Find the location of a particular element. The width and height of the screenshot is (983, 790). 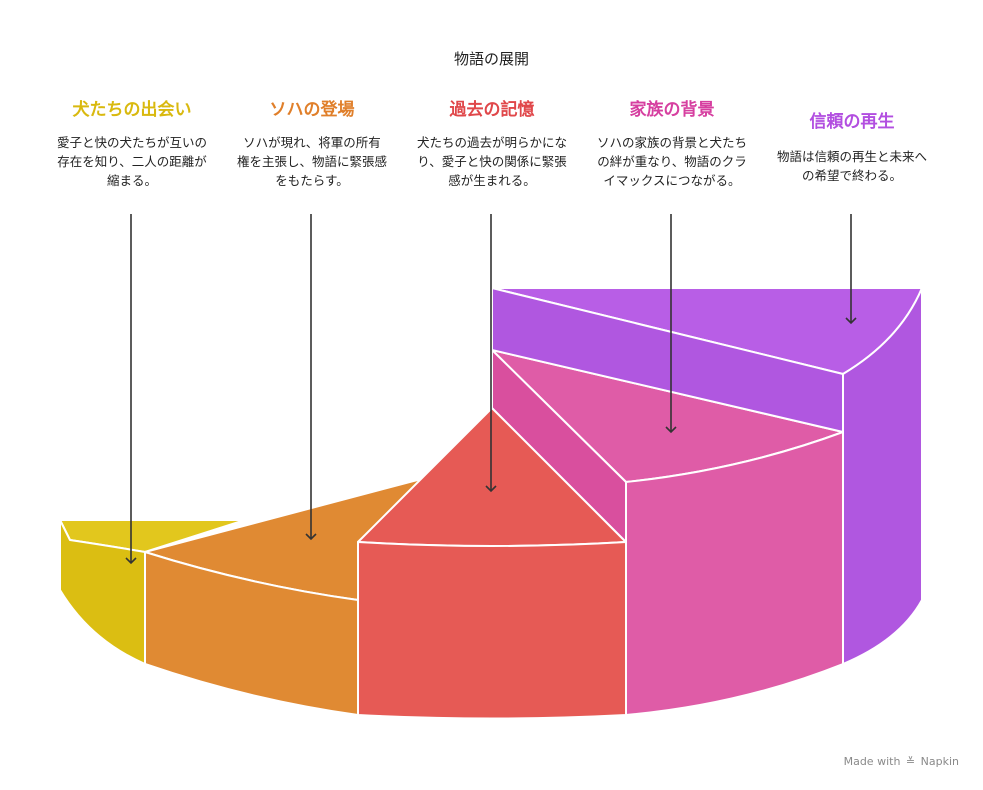

watermark-prefix: Made with is located at coordinates (872, 761).